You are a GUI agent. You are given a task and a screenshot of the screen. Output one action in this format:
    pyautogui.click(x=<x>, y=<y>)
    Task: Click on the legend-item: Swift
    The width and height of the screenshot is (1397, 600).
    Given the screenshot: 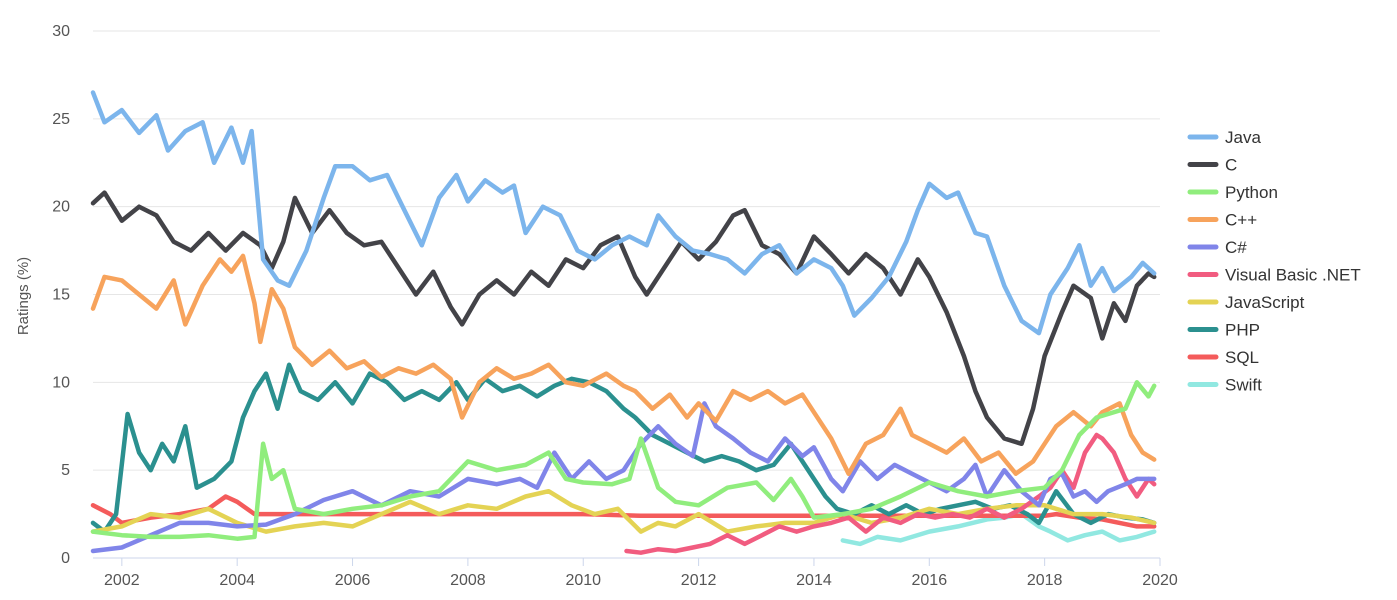 What is the action you would take?
    pyautogui.click(x=1224, y=385)
    